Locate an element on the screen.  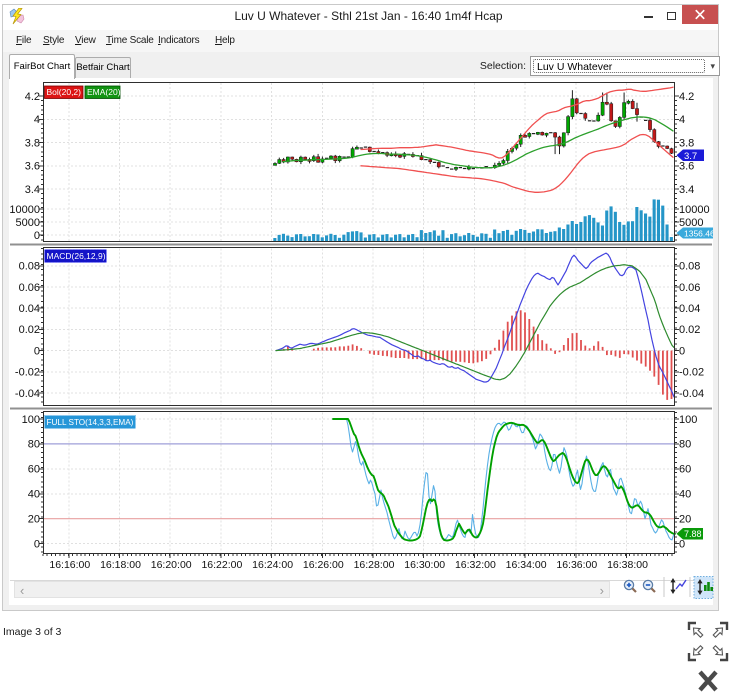
svg-text: FULL STO(14,3,3,EMA) is located at coordinates (90, 422).